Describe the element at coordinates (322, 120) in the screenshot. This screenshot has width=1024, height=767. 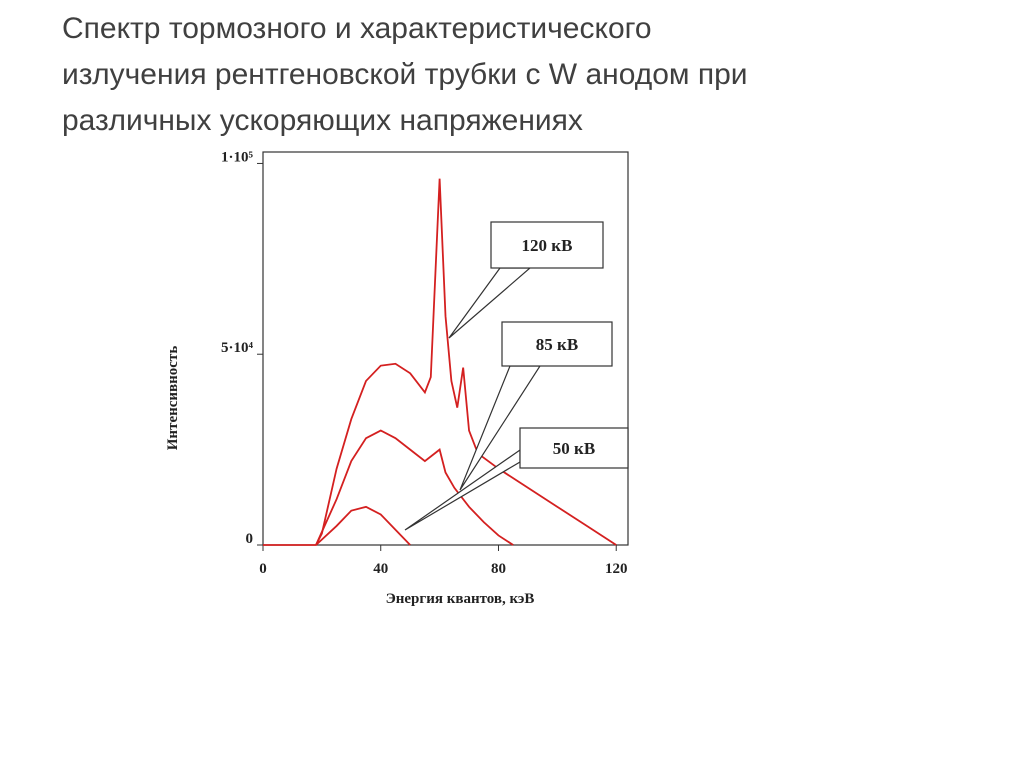
I see `title-line: различных ускоряющих напряжениях` at that location.